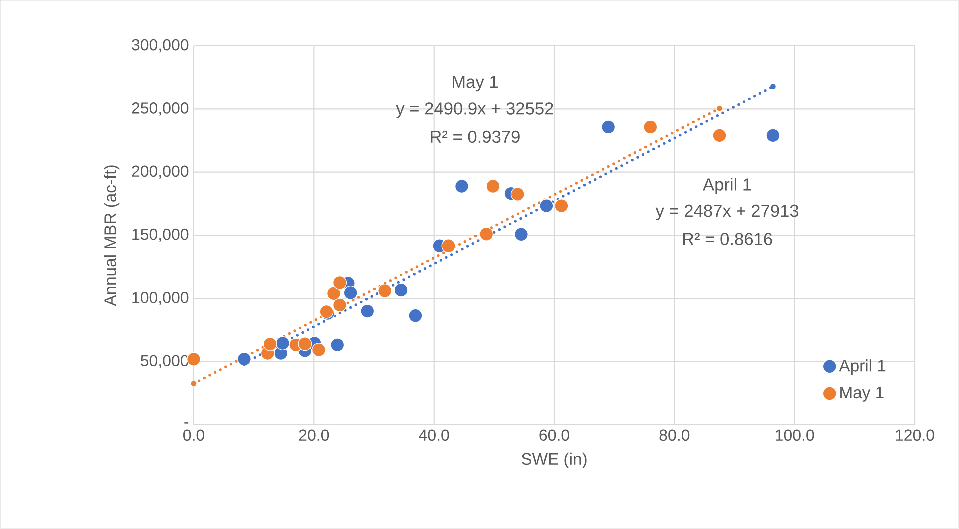  I want to click on annotation: R² = 0.9379, so click(475, 137).